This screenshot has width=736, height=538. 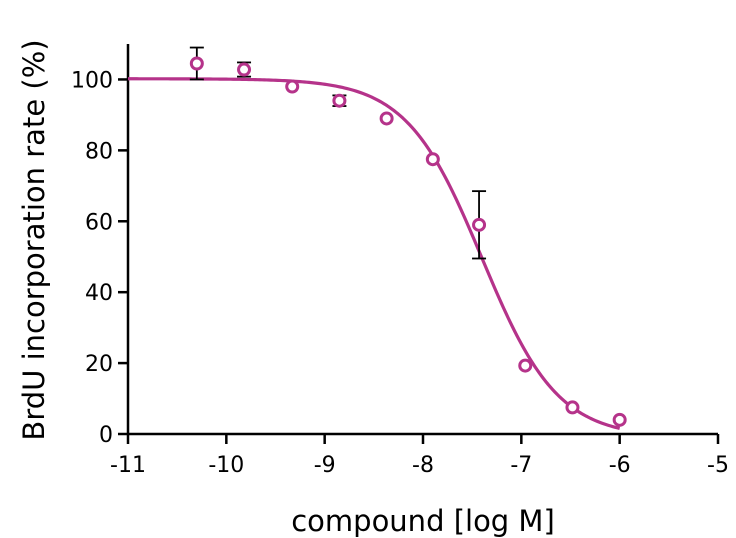 What do you see at coordinates (325, 465) in the screenshot?
I see `x-tick-label: -9` at bounding box center [325, 465].